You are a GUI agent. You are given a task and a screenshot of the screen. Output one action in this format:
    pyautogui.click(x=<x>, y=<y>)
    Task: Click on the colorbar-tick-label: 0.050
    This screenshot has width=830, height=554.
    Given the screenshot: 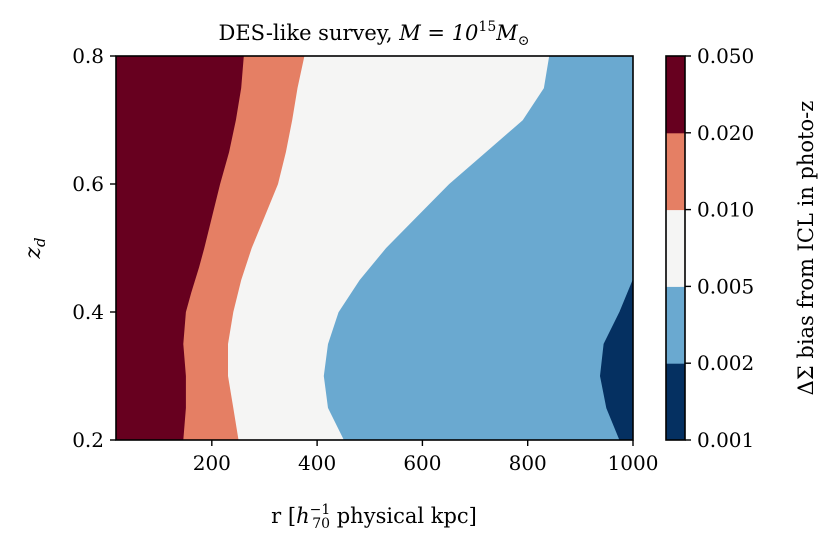 What is the action you would take?
    pyautogui.click(x=725, y=56)
    